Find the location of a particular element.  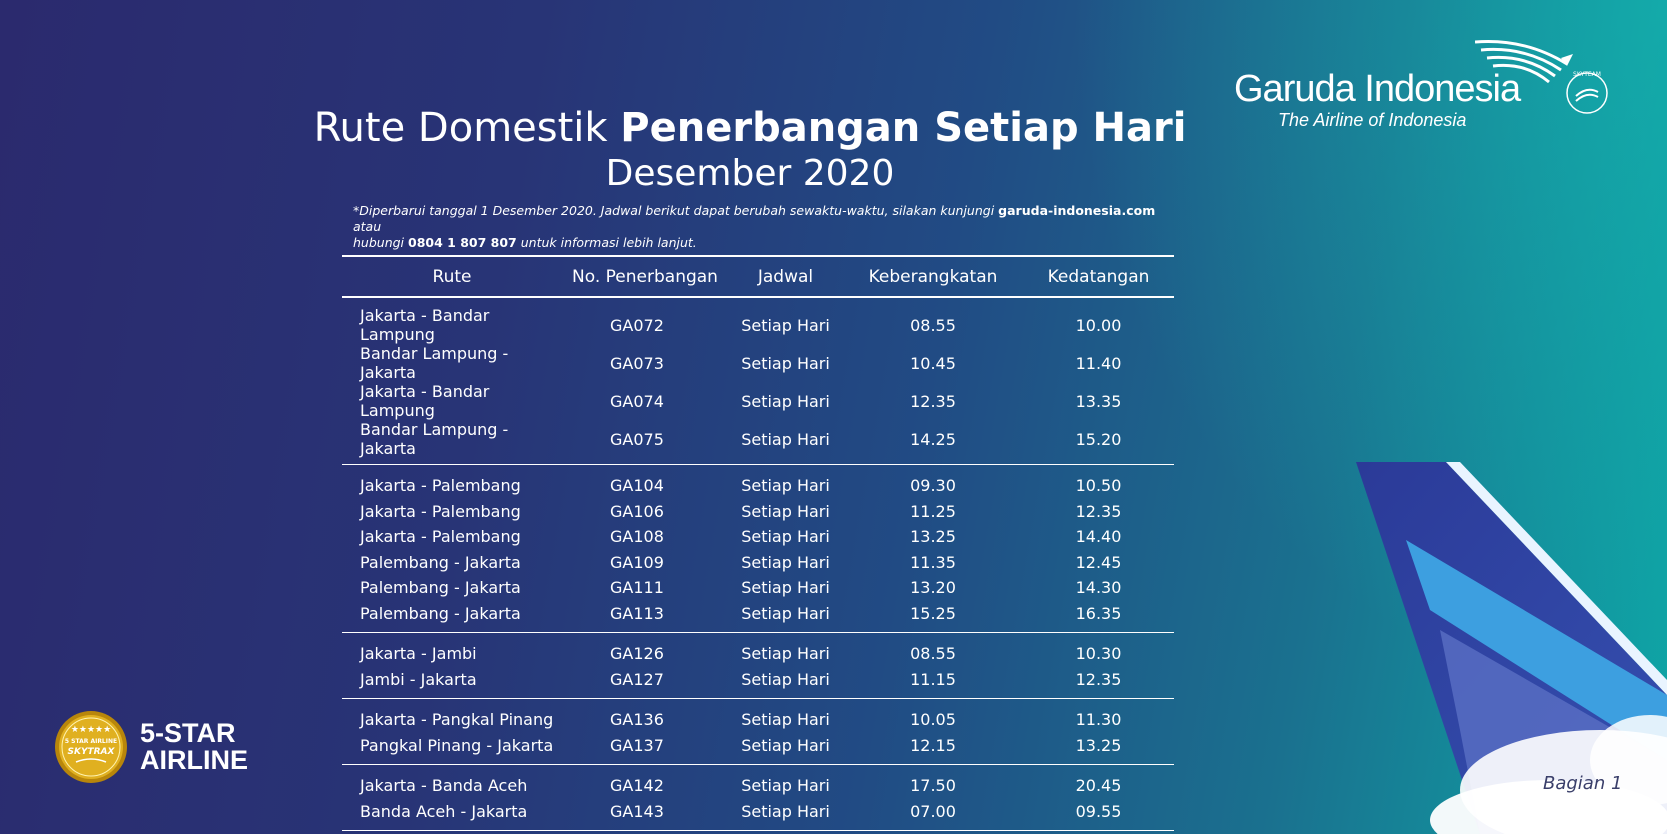

garuda-bird-icon is located at coordinates (1524, 62).